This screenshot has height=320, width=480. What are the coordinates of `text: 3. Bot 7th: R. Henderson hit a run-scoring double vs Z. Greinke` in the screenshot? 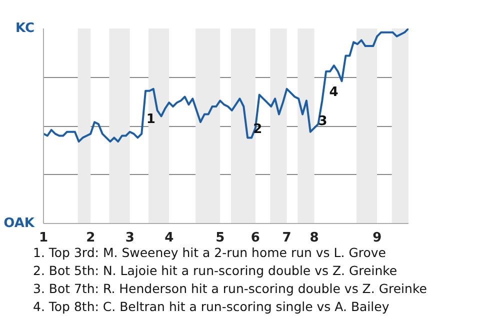 It's located at (230, 288).